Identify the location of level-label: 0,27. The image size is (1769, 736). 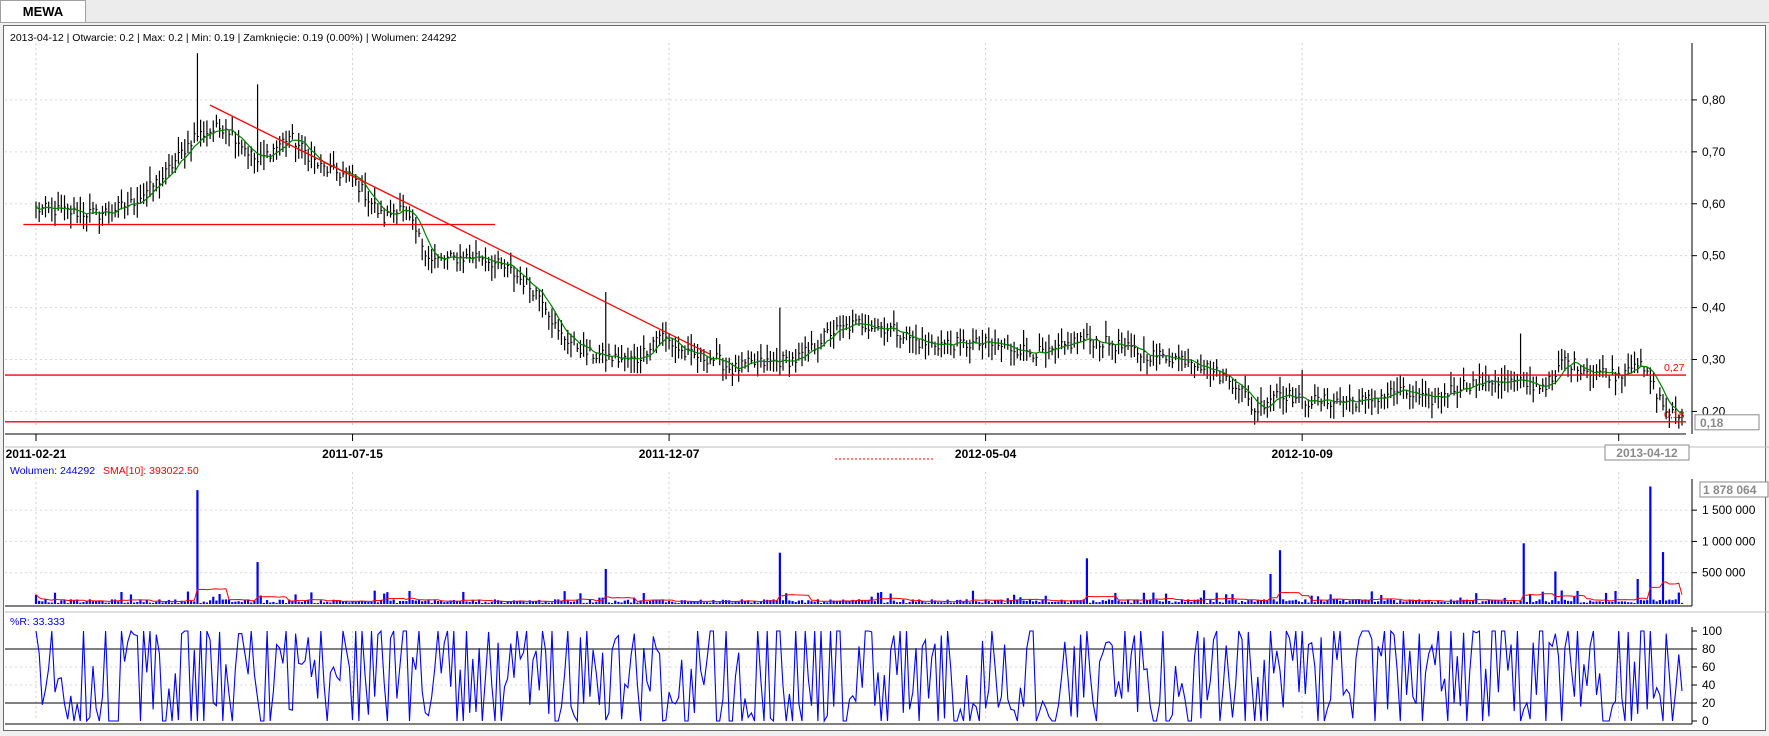
(1674, 368).